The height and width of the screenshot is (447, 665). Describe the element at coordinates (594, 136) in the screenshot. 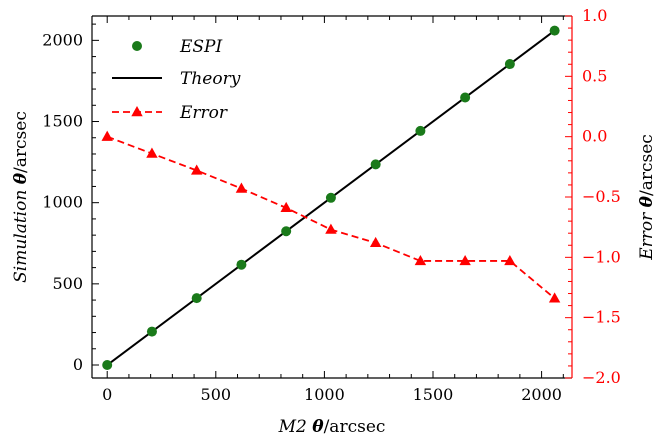

I see `y2-tick-label: 0.0` at that location.